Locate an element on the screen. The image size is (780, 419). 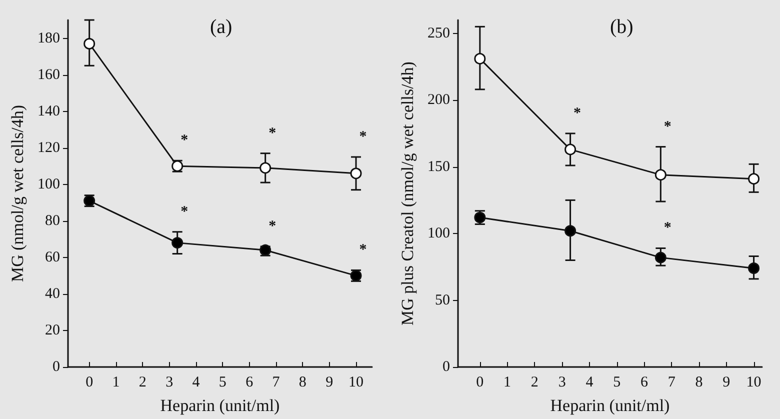
y-tick-label: 20 is located at coordinates (52, 330).